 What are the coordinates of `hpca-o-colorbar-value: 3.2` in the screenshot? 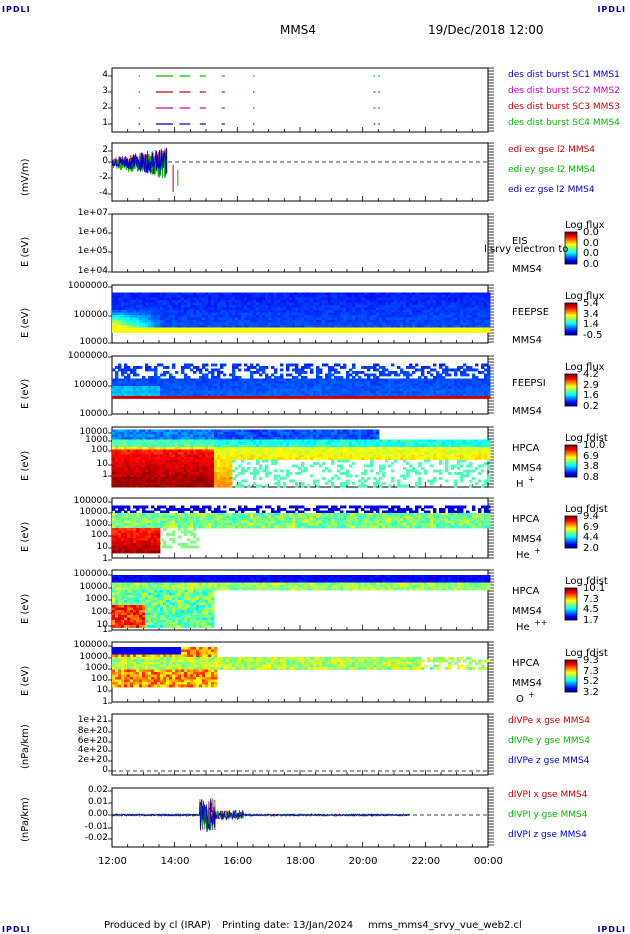 It's located at (591, 692).